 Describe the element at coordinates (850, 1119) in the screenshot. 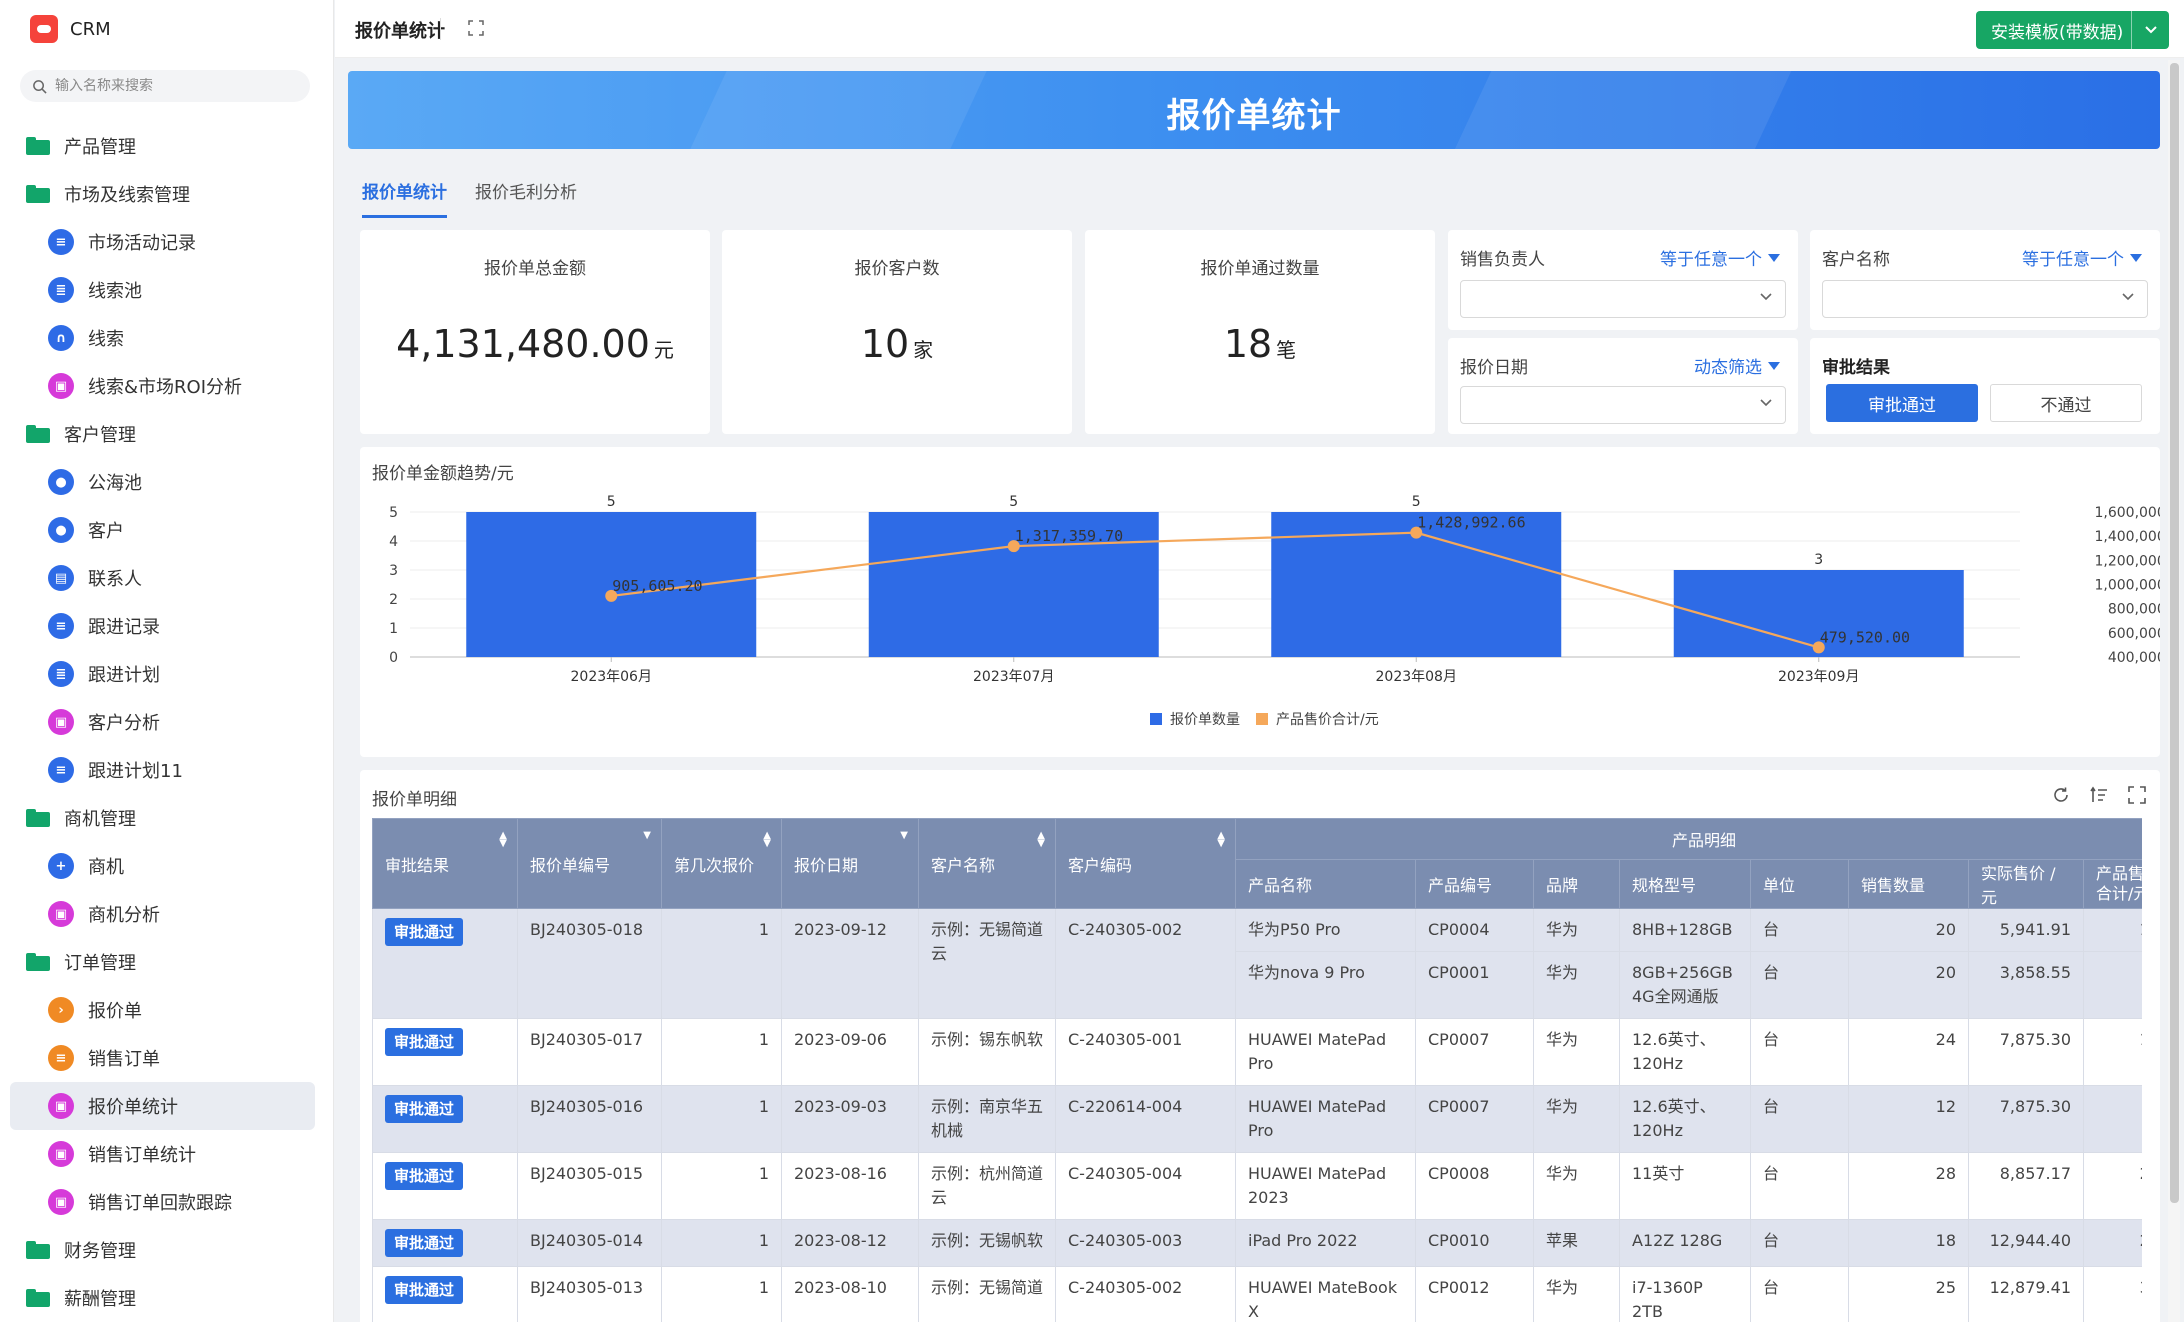

I see `cell-date: 2023-09-03` at that location.